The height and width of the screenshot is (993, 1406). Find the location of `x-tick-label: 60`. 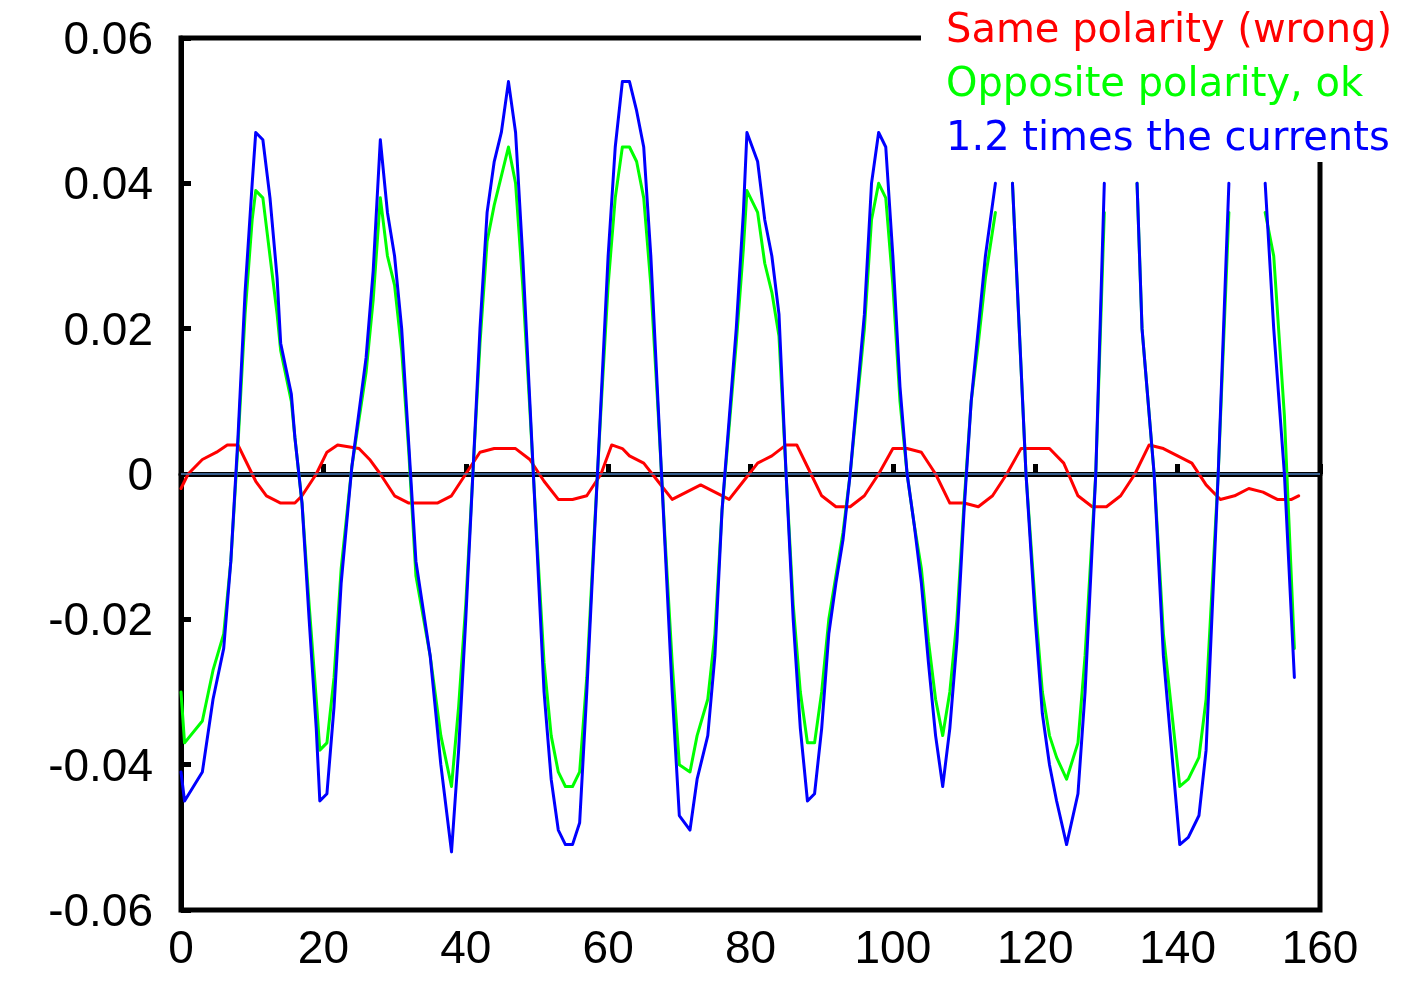

x-tick-label: 60 is located at coordinates (608, 947).